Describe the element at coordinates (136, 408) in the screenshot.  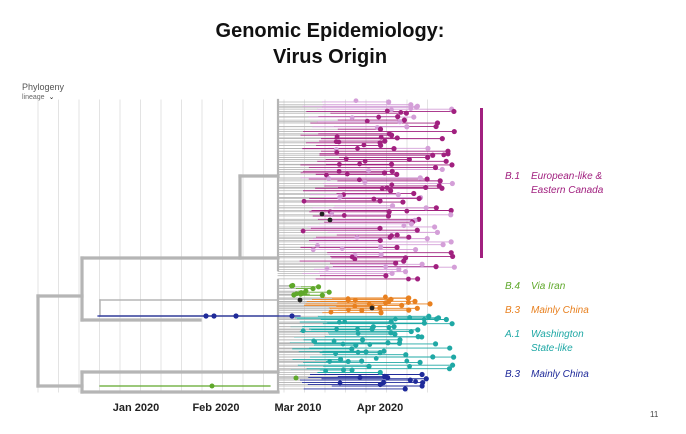
I see `x-tick-jan: Jan 2020` at that location.